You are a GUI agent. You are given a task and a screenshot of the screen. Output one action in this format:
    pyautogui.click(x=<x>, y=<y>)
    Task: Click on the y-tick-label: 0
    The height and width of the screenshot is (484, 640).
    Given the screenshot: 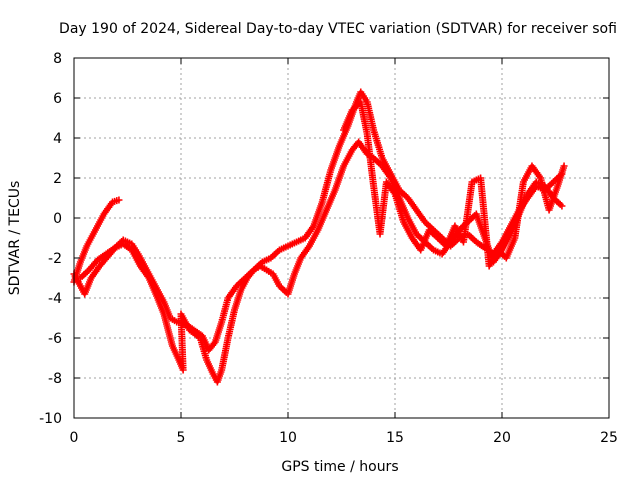 What is the action you would take?
    pyautogui.click(x=57, y=219)
    